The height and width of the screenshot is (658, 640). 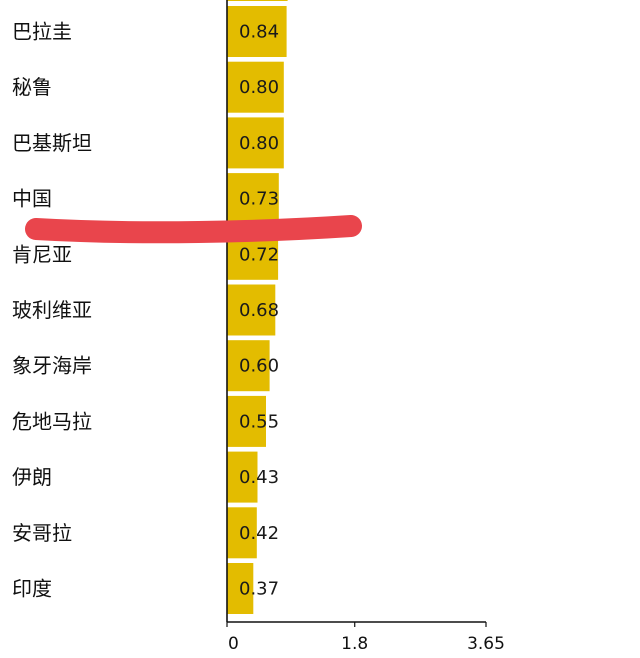 I want to click on x-tick-label: 1.8, so click(x=354, y=644).